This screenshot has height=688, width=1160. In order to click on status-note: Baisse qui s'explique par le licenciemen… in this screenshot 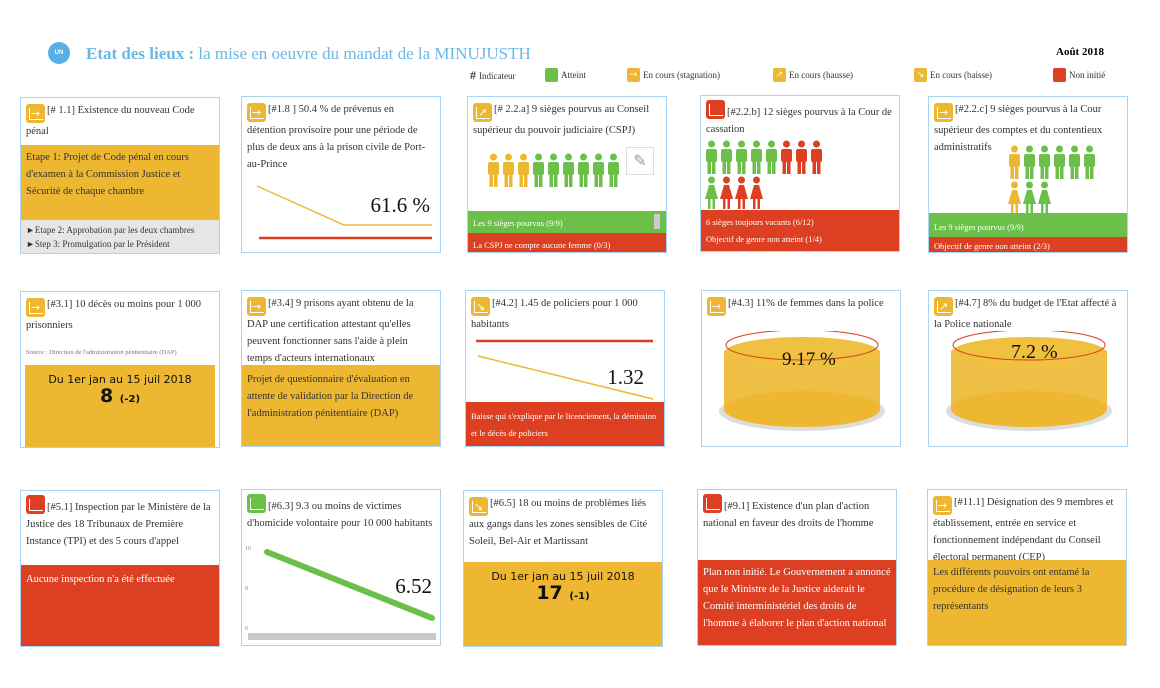, I will do `click(565, 424)`.